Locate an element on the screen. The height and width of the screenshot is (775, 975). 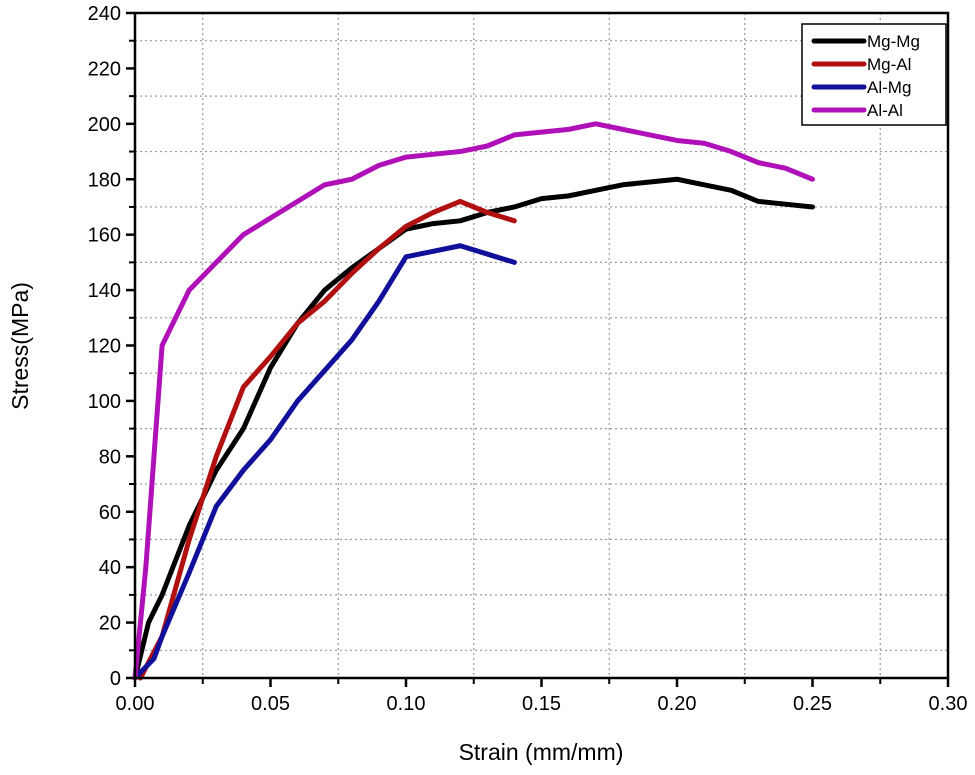
x-tick-label: 0.25 is located at coordinates (812, 704).